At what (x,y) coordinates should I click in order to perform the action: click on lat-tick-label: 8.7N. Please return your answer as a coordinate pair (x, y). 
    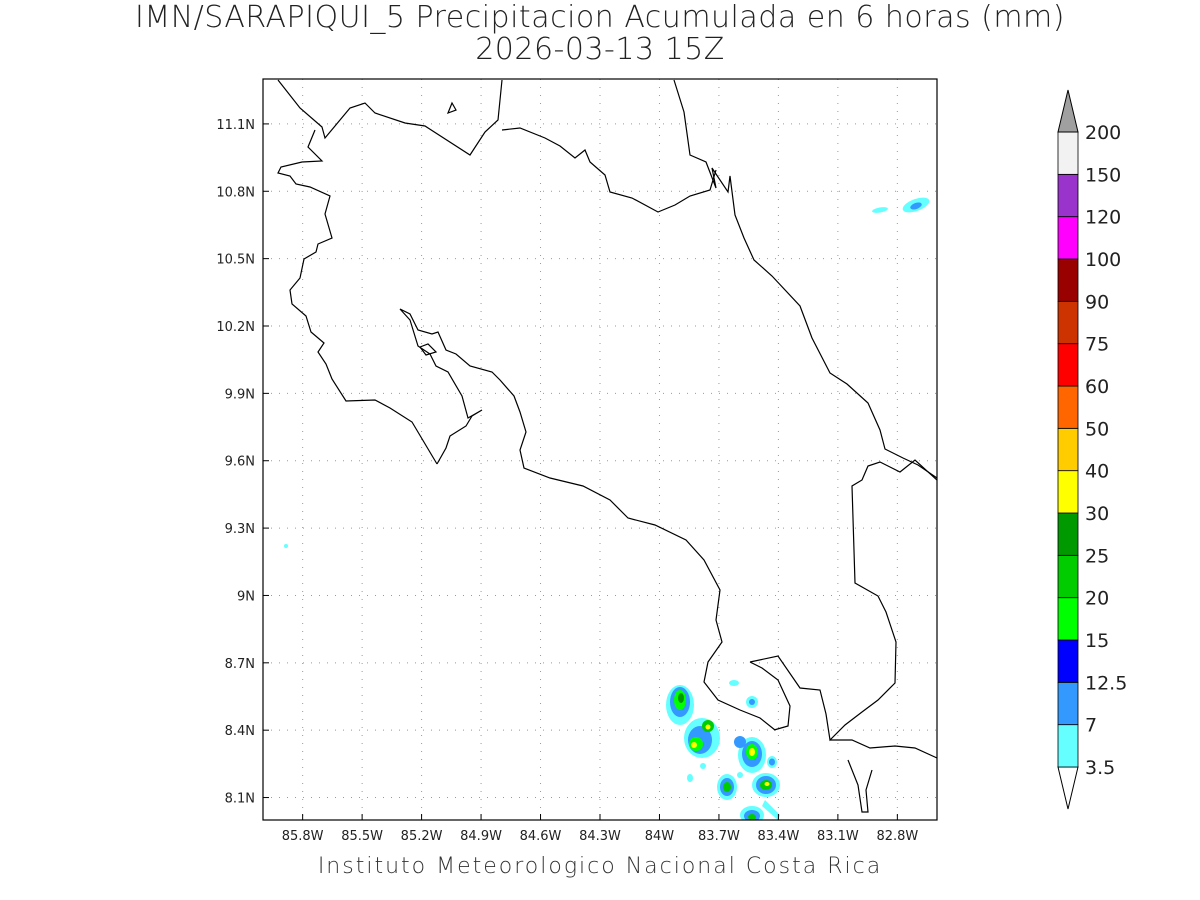
    Looking at the image, I should click on (240, 664).